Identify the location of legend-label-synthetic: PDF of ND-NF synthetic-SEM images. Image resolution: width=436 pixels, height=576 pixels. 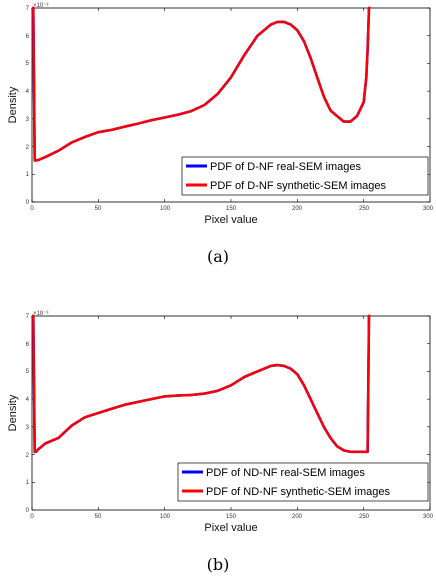
(298, 492).